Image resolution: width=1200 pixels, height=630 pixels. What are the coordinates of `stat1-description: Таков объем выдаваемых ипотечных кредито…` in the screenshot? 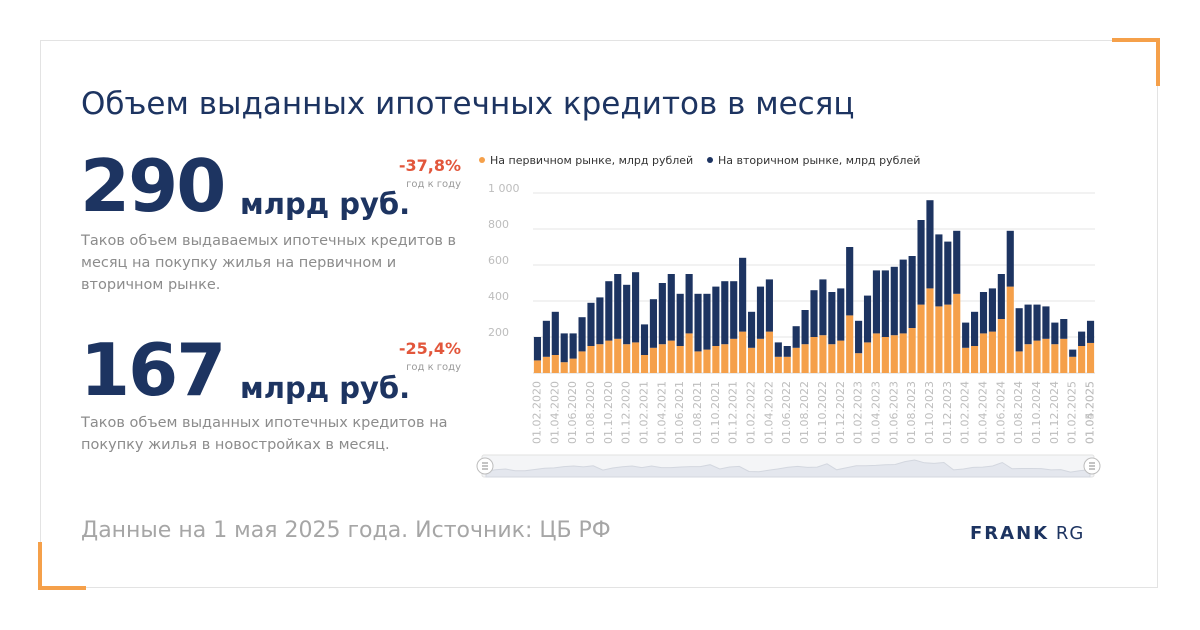 It's located at (269, 263).